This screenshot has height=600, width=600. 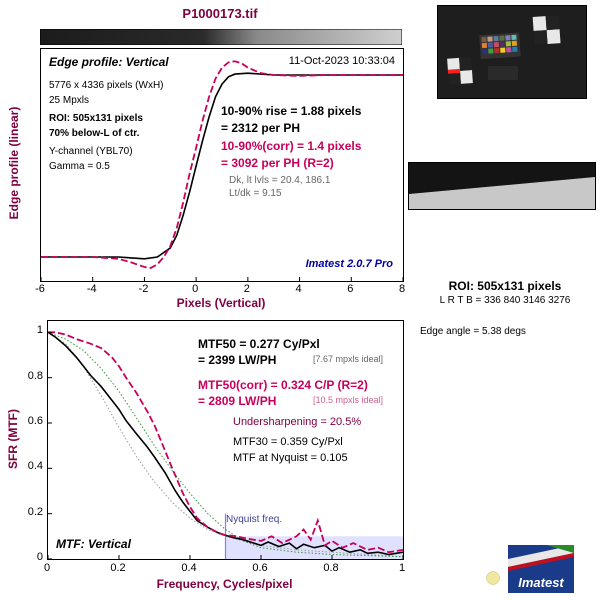 I want to click on imatest-logo-icon, so click(x=541, y=569).